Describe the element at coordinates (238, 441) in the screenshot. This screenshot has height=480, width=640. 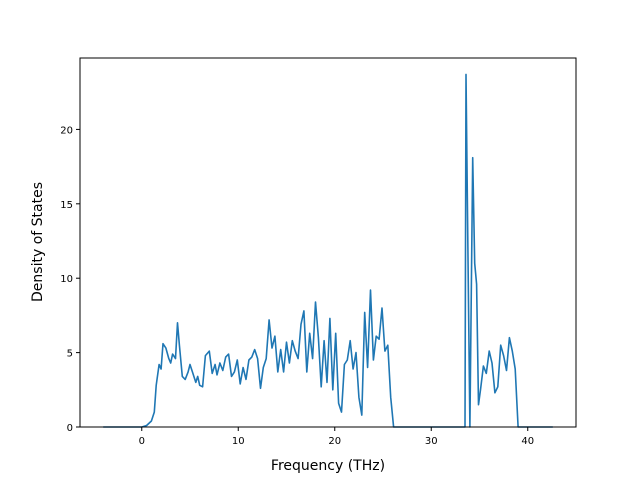
I see `x-tick-label: 10` at that location.